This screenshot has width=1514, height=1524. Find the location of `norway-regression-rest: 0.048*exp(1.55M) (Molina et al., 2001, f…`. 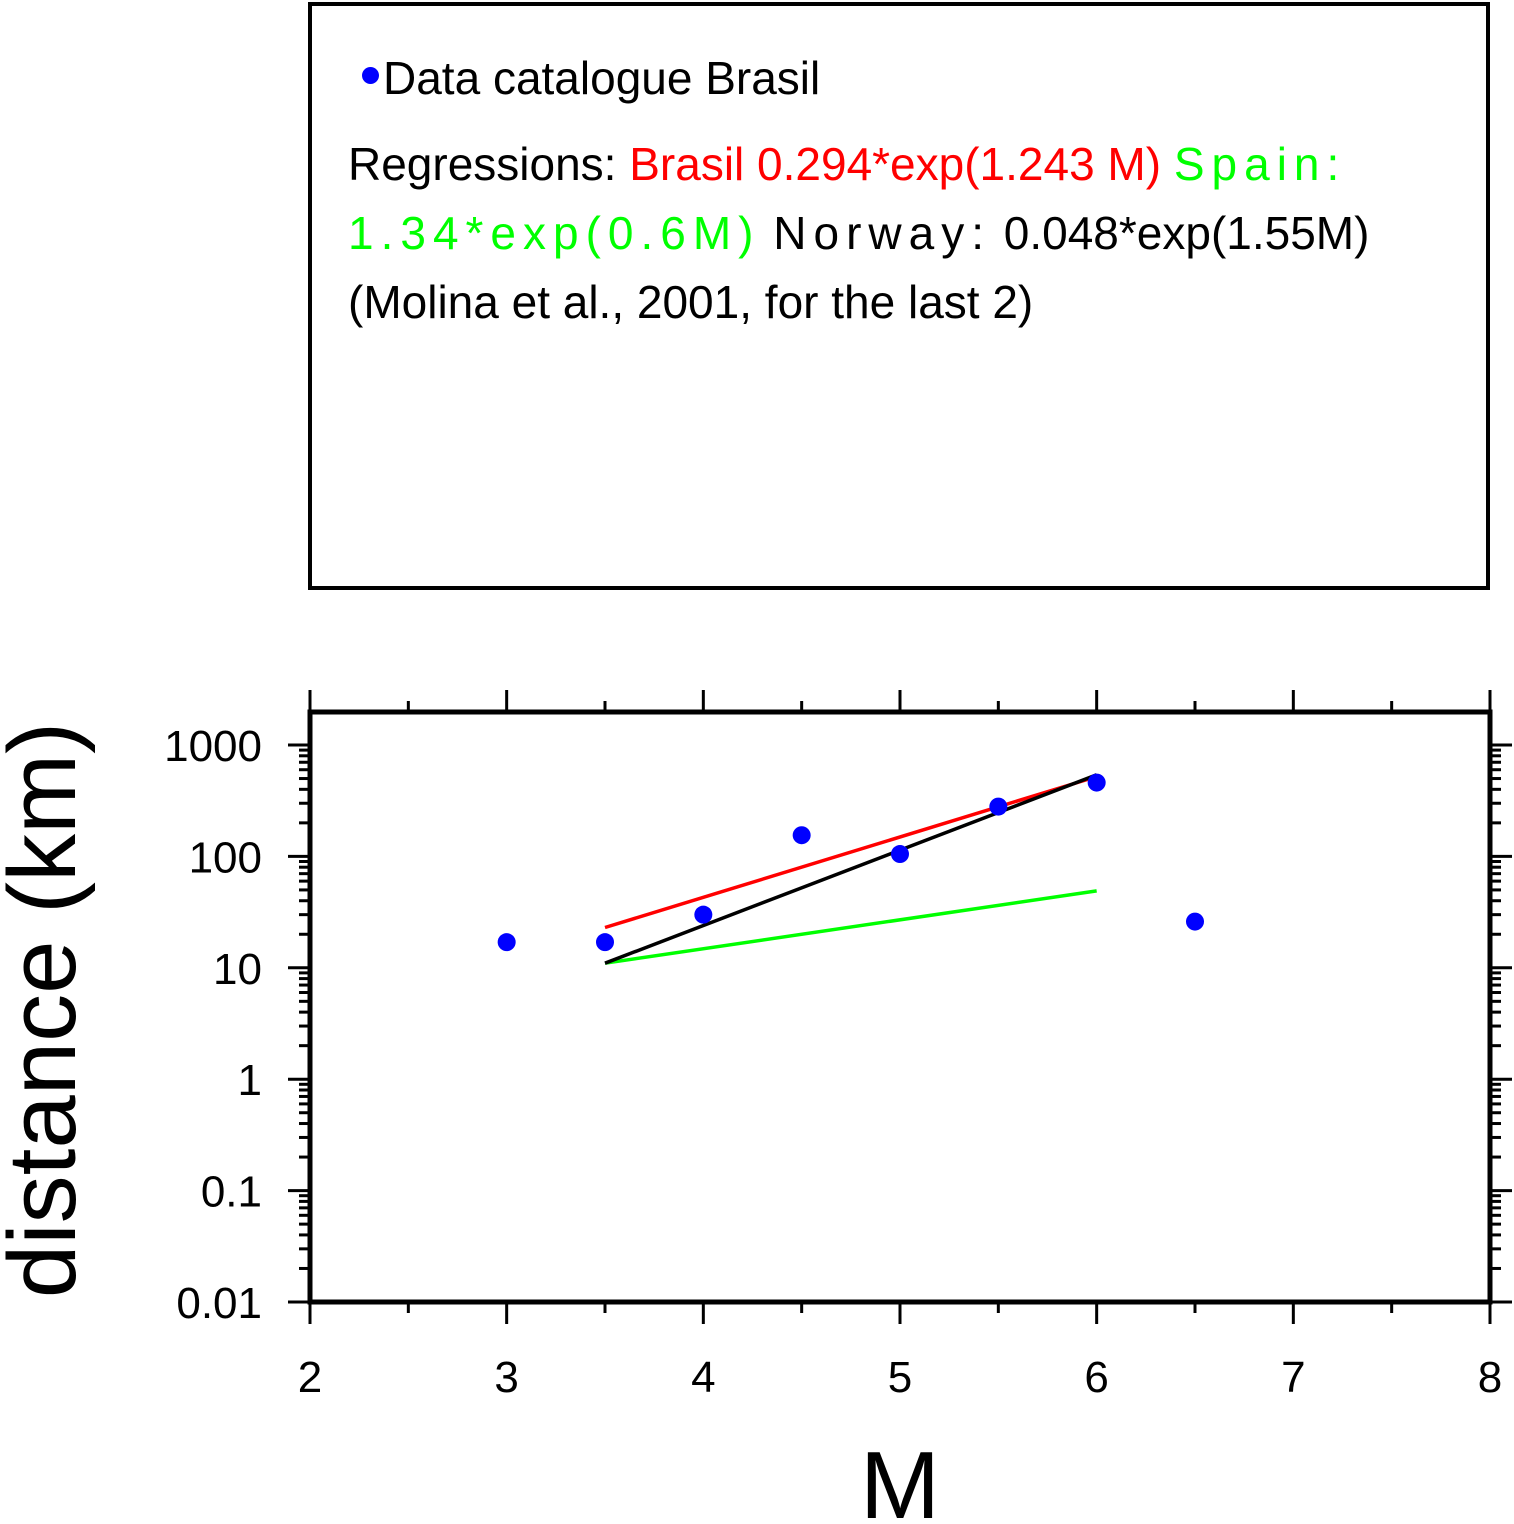

norway-regression-rest: 0.048*exp(1.55M) (Molina et al., 2001, f… is located at coordinates (859, 267).